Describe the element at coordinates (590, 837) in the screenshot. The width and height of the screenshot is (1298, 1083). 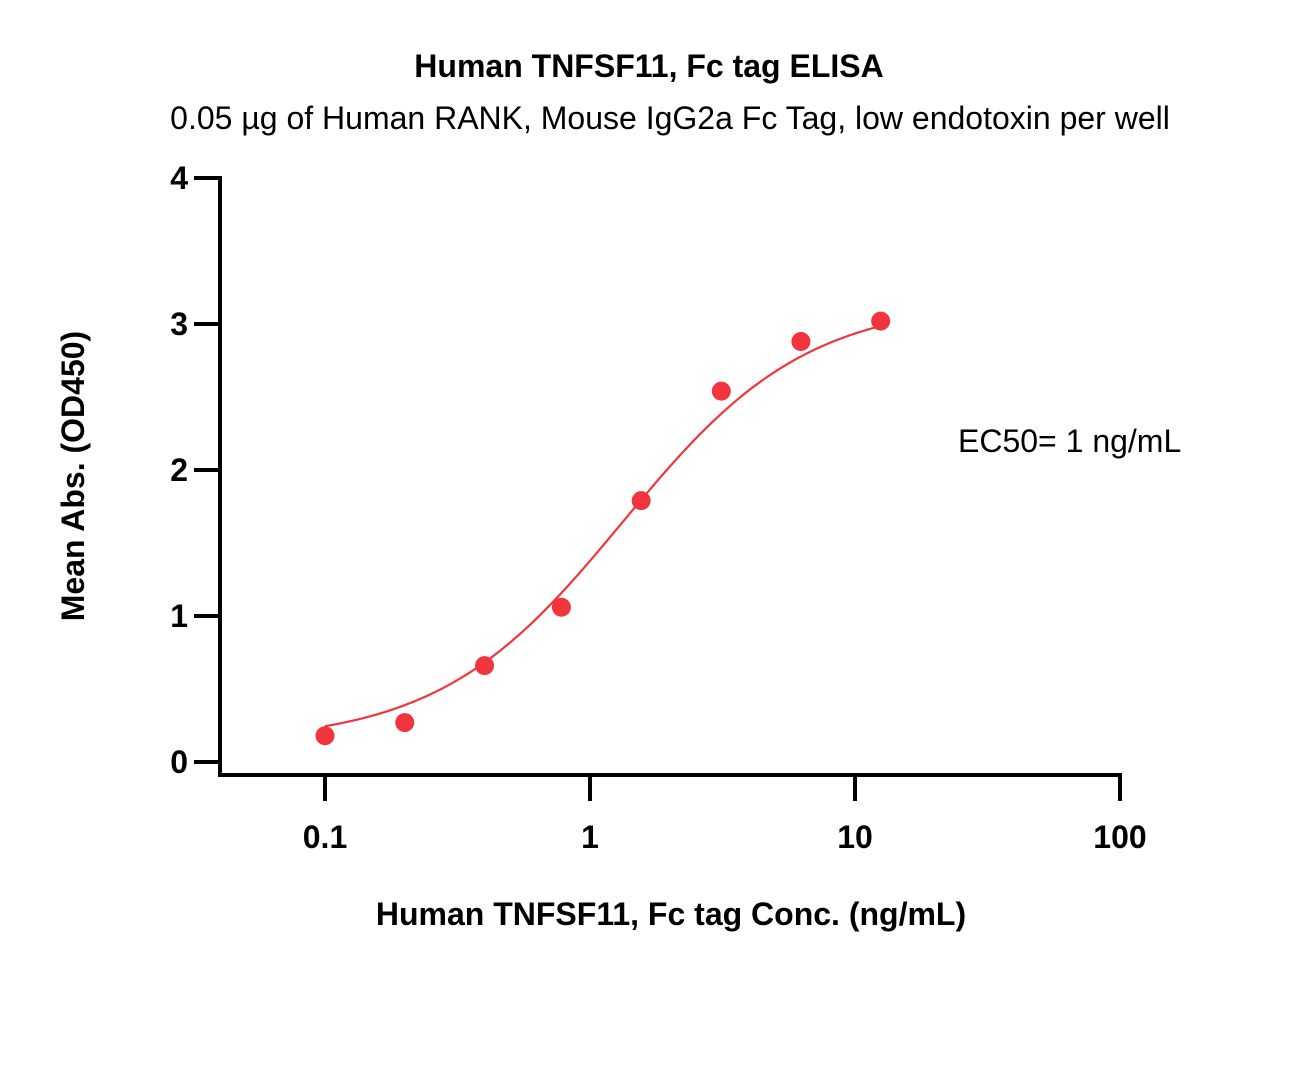
I see `x-tick-label: 1` at that location.